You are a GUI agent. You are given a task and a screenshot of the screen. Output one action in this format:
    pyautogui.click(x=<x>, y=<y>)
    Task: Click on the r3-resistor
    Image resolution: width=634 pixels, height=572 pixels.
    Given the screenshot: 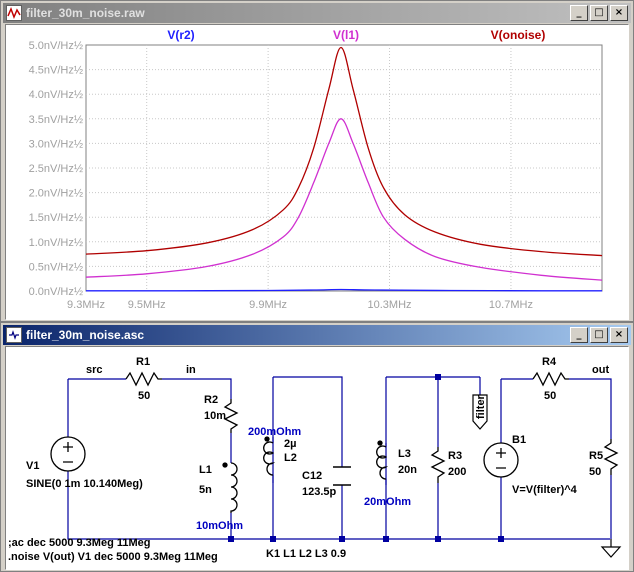 What is the action you would take?
    pyautogui.click(x=438, y=465)
    